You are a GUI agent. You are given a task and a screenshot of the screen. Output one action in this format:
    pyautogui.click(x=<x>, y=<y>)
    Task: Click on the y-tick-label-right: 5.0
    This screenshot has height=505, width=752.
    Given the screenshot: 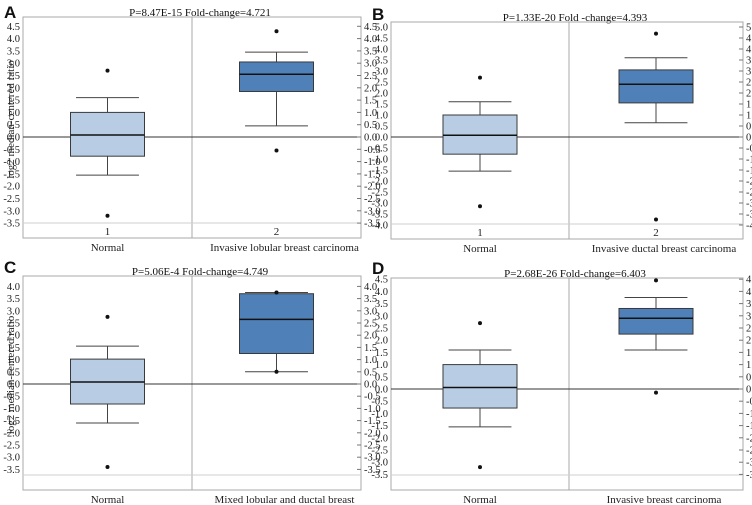 What is the action you would take?
    pyautogui.click(x=749, y=28)
    